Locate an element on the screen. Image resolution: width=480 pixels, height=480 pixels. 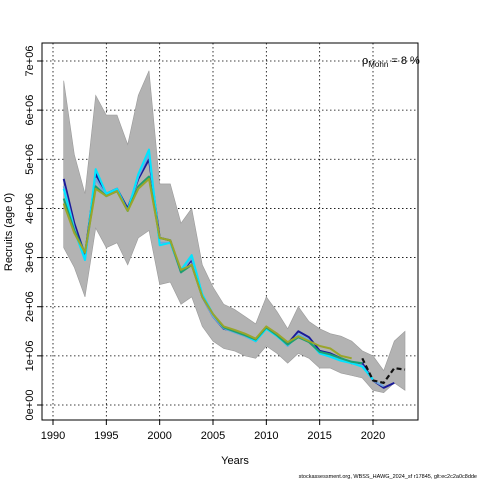
rho-symbol: ρ is located at coordinates (365, 61).